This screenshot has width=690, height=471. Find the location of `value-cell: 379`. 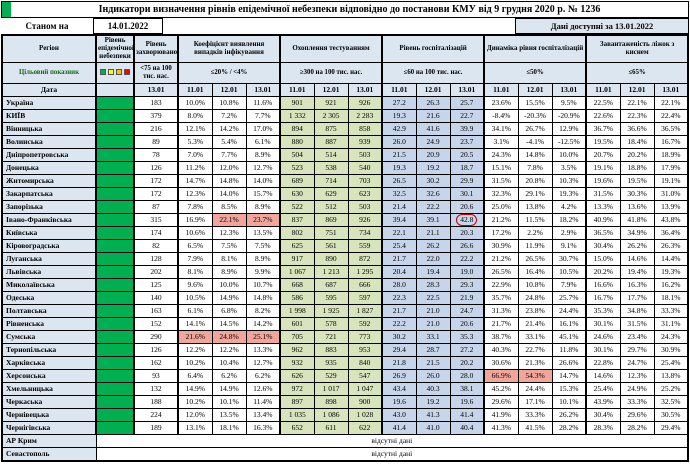

value-cell: 379 is located at coordinates (156, 115).